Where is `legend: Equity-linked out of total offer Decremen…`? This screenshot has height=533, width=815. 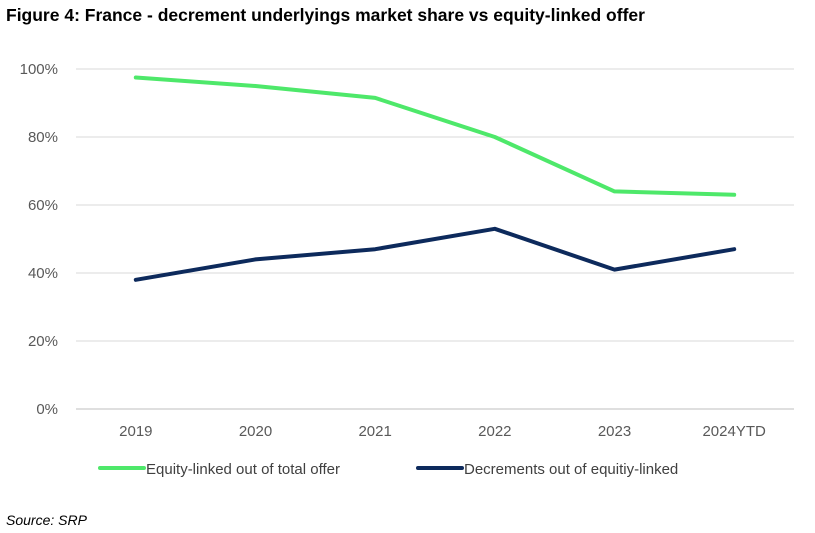
legend: Equity-linked out of total offer Decremen… is located at coordinates (388, 469).